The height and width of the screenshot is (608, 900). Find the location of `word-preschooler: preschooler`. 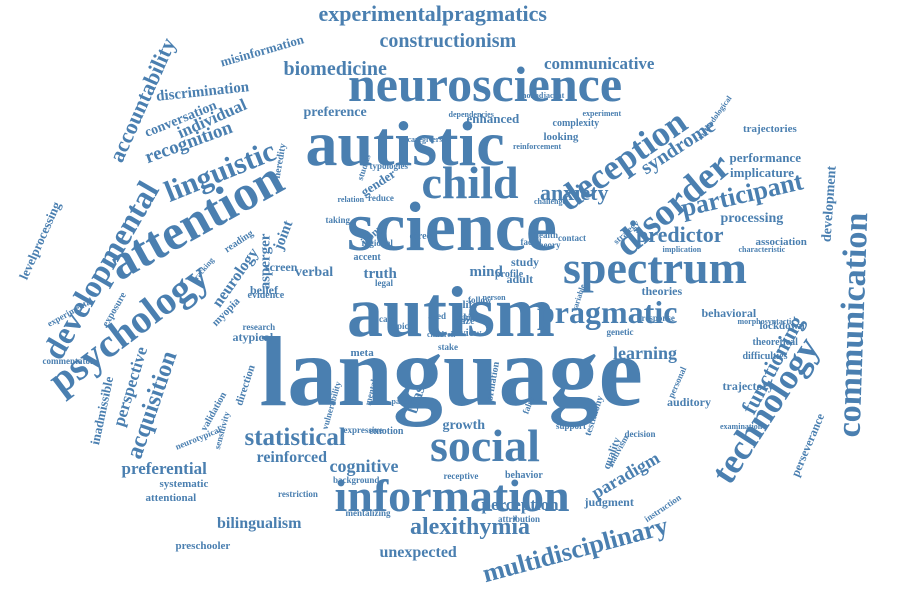

word-preschooler: preschooler is located at coordinates (203, 546).